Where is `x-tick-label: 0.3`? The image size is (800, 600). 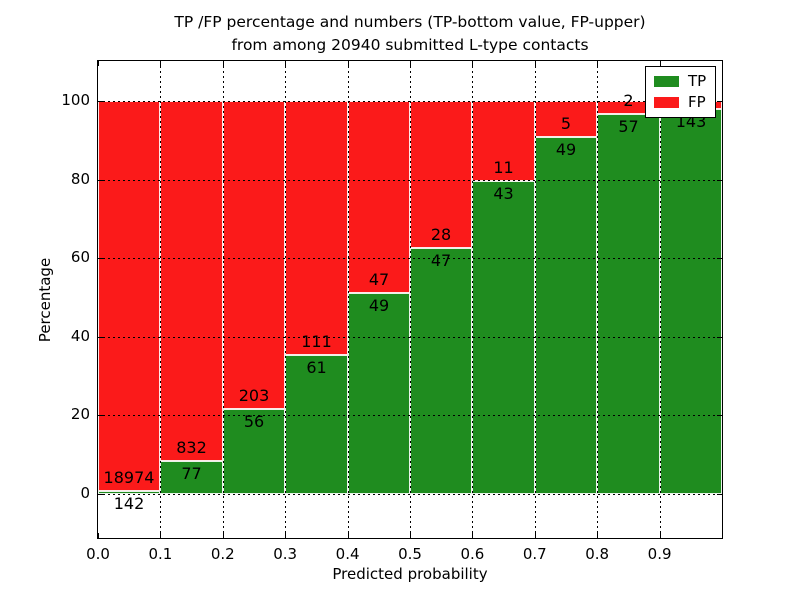 x-tick-label: 0.3 is located at coordinates (285, 554).